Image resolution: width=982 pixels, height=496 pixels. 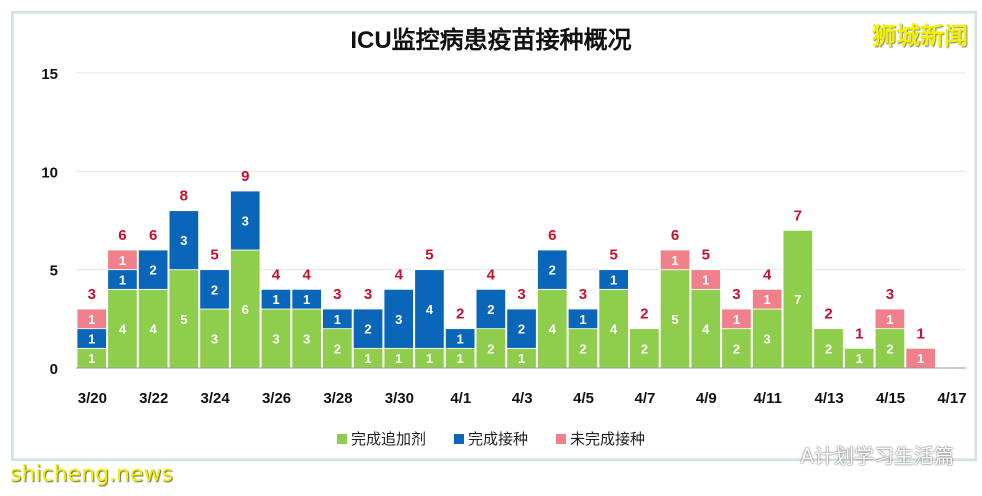 What do you see at coordinates (184, 196) in the screenshot?
I see `total-label: 8` at bounding box center [184, 196].